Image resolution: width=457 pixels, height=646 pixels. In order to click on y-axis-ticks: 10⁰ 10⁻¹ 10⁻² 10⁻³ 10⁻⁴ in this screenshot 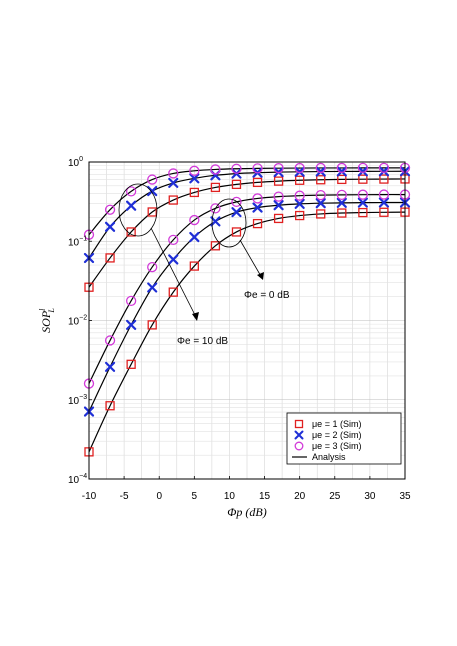, I will do `click(80, 321)`.